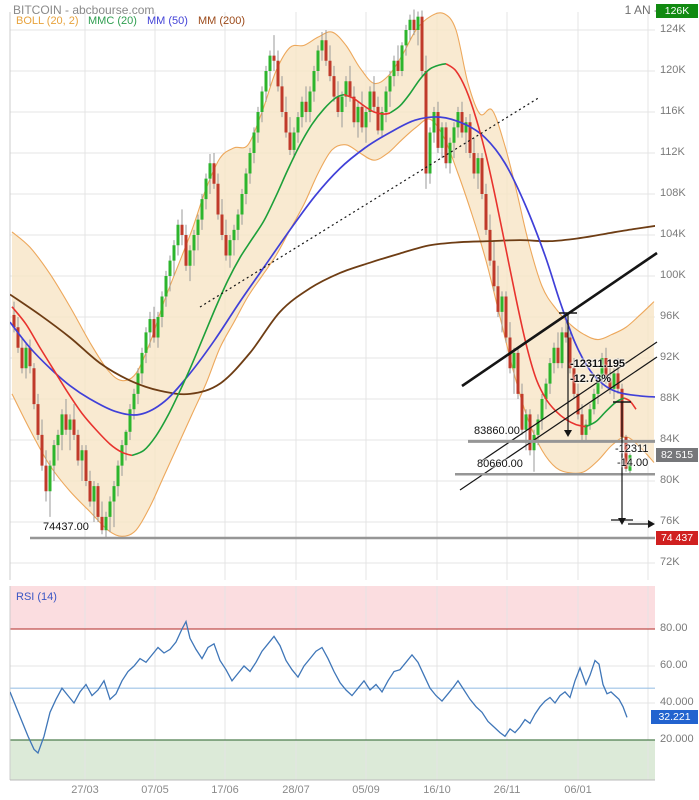 This screenshot has height=800, width=699. Describe the element at coordinates (497, 431) in the screenshot. I see `annotation-support1-label: 83860.00` at that location.